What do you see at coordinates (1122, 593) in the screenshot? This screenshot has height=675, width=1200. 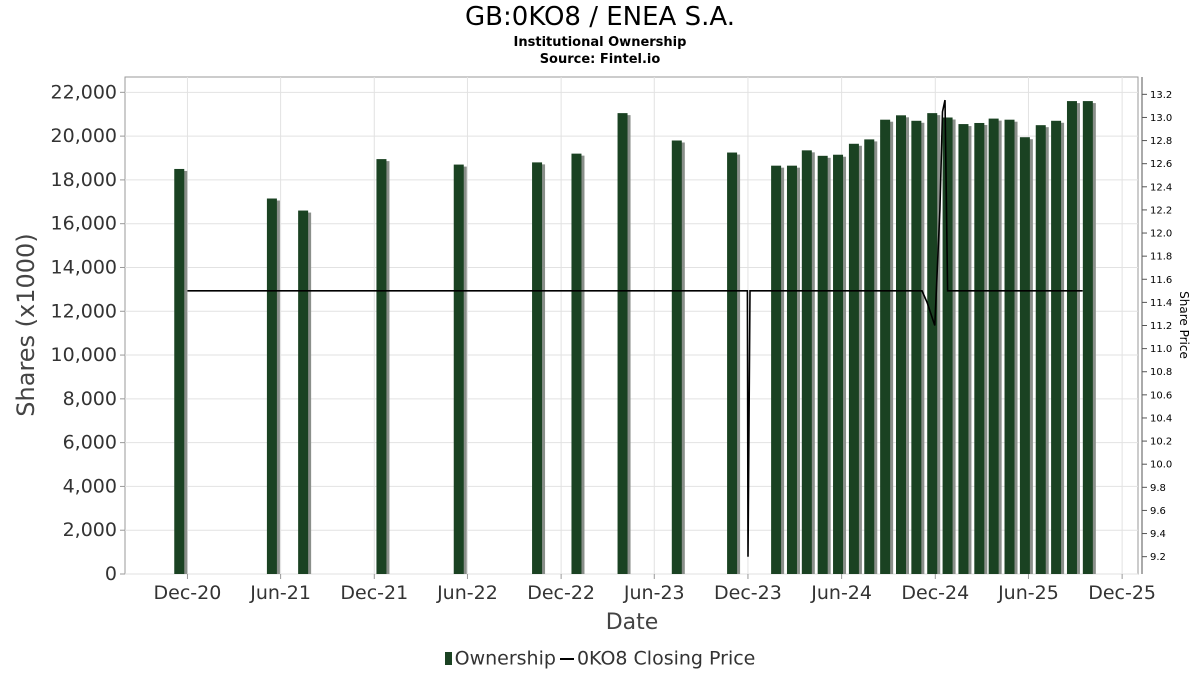 I see `x-tick-label: Dec-25` at bounding box center [1122, 593].